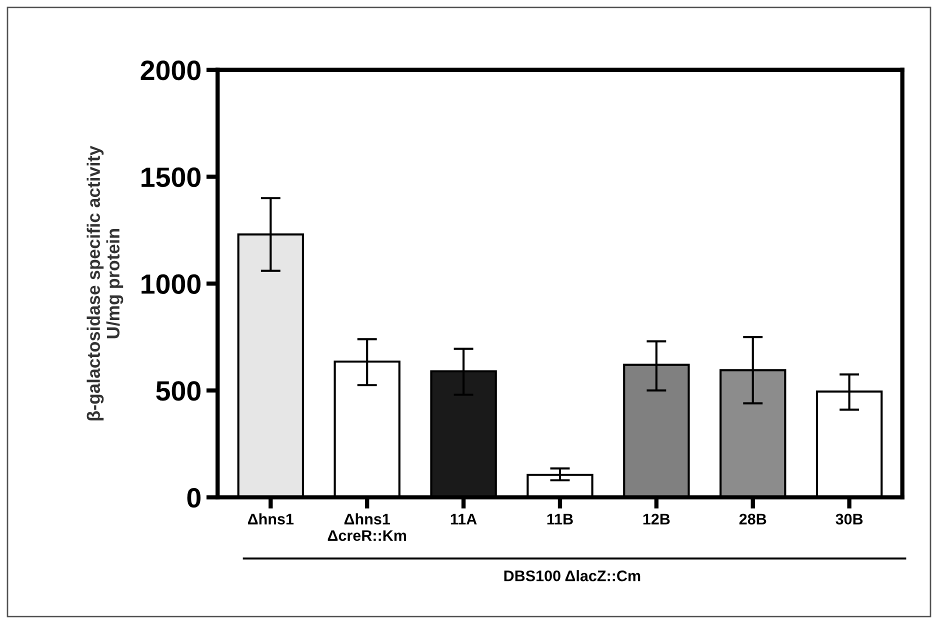 The height and width of the screenshot is (624, 938). I want to click on y-axis-title: β-galactosidase specific activity U/mg protein, so click(105, 283).